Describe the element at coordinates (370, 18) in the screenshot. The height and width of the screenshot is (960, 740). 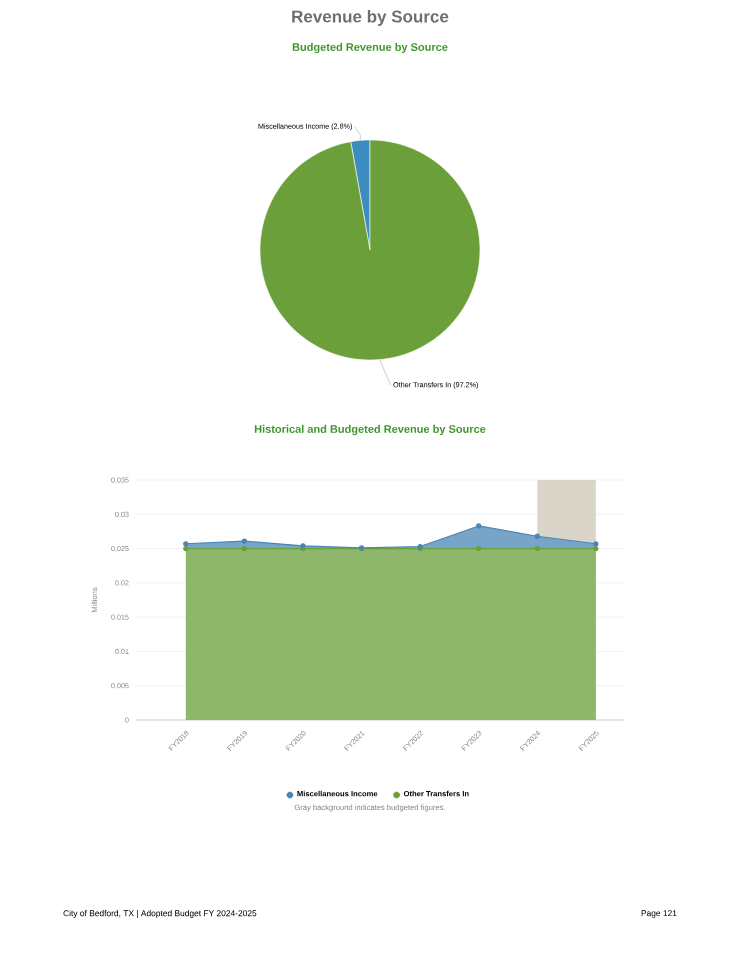
I see `chart-title: Revenue by Source` at that location.